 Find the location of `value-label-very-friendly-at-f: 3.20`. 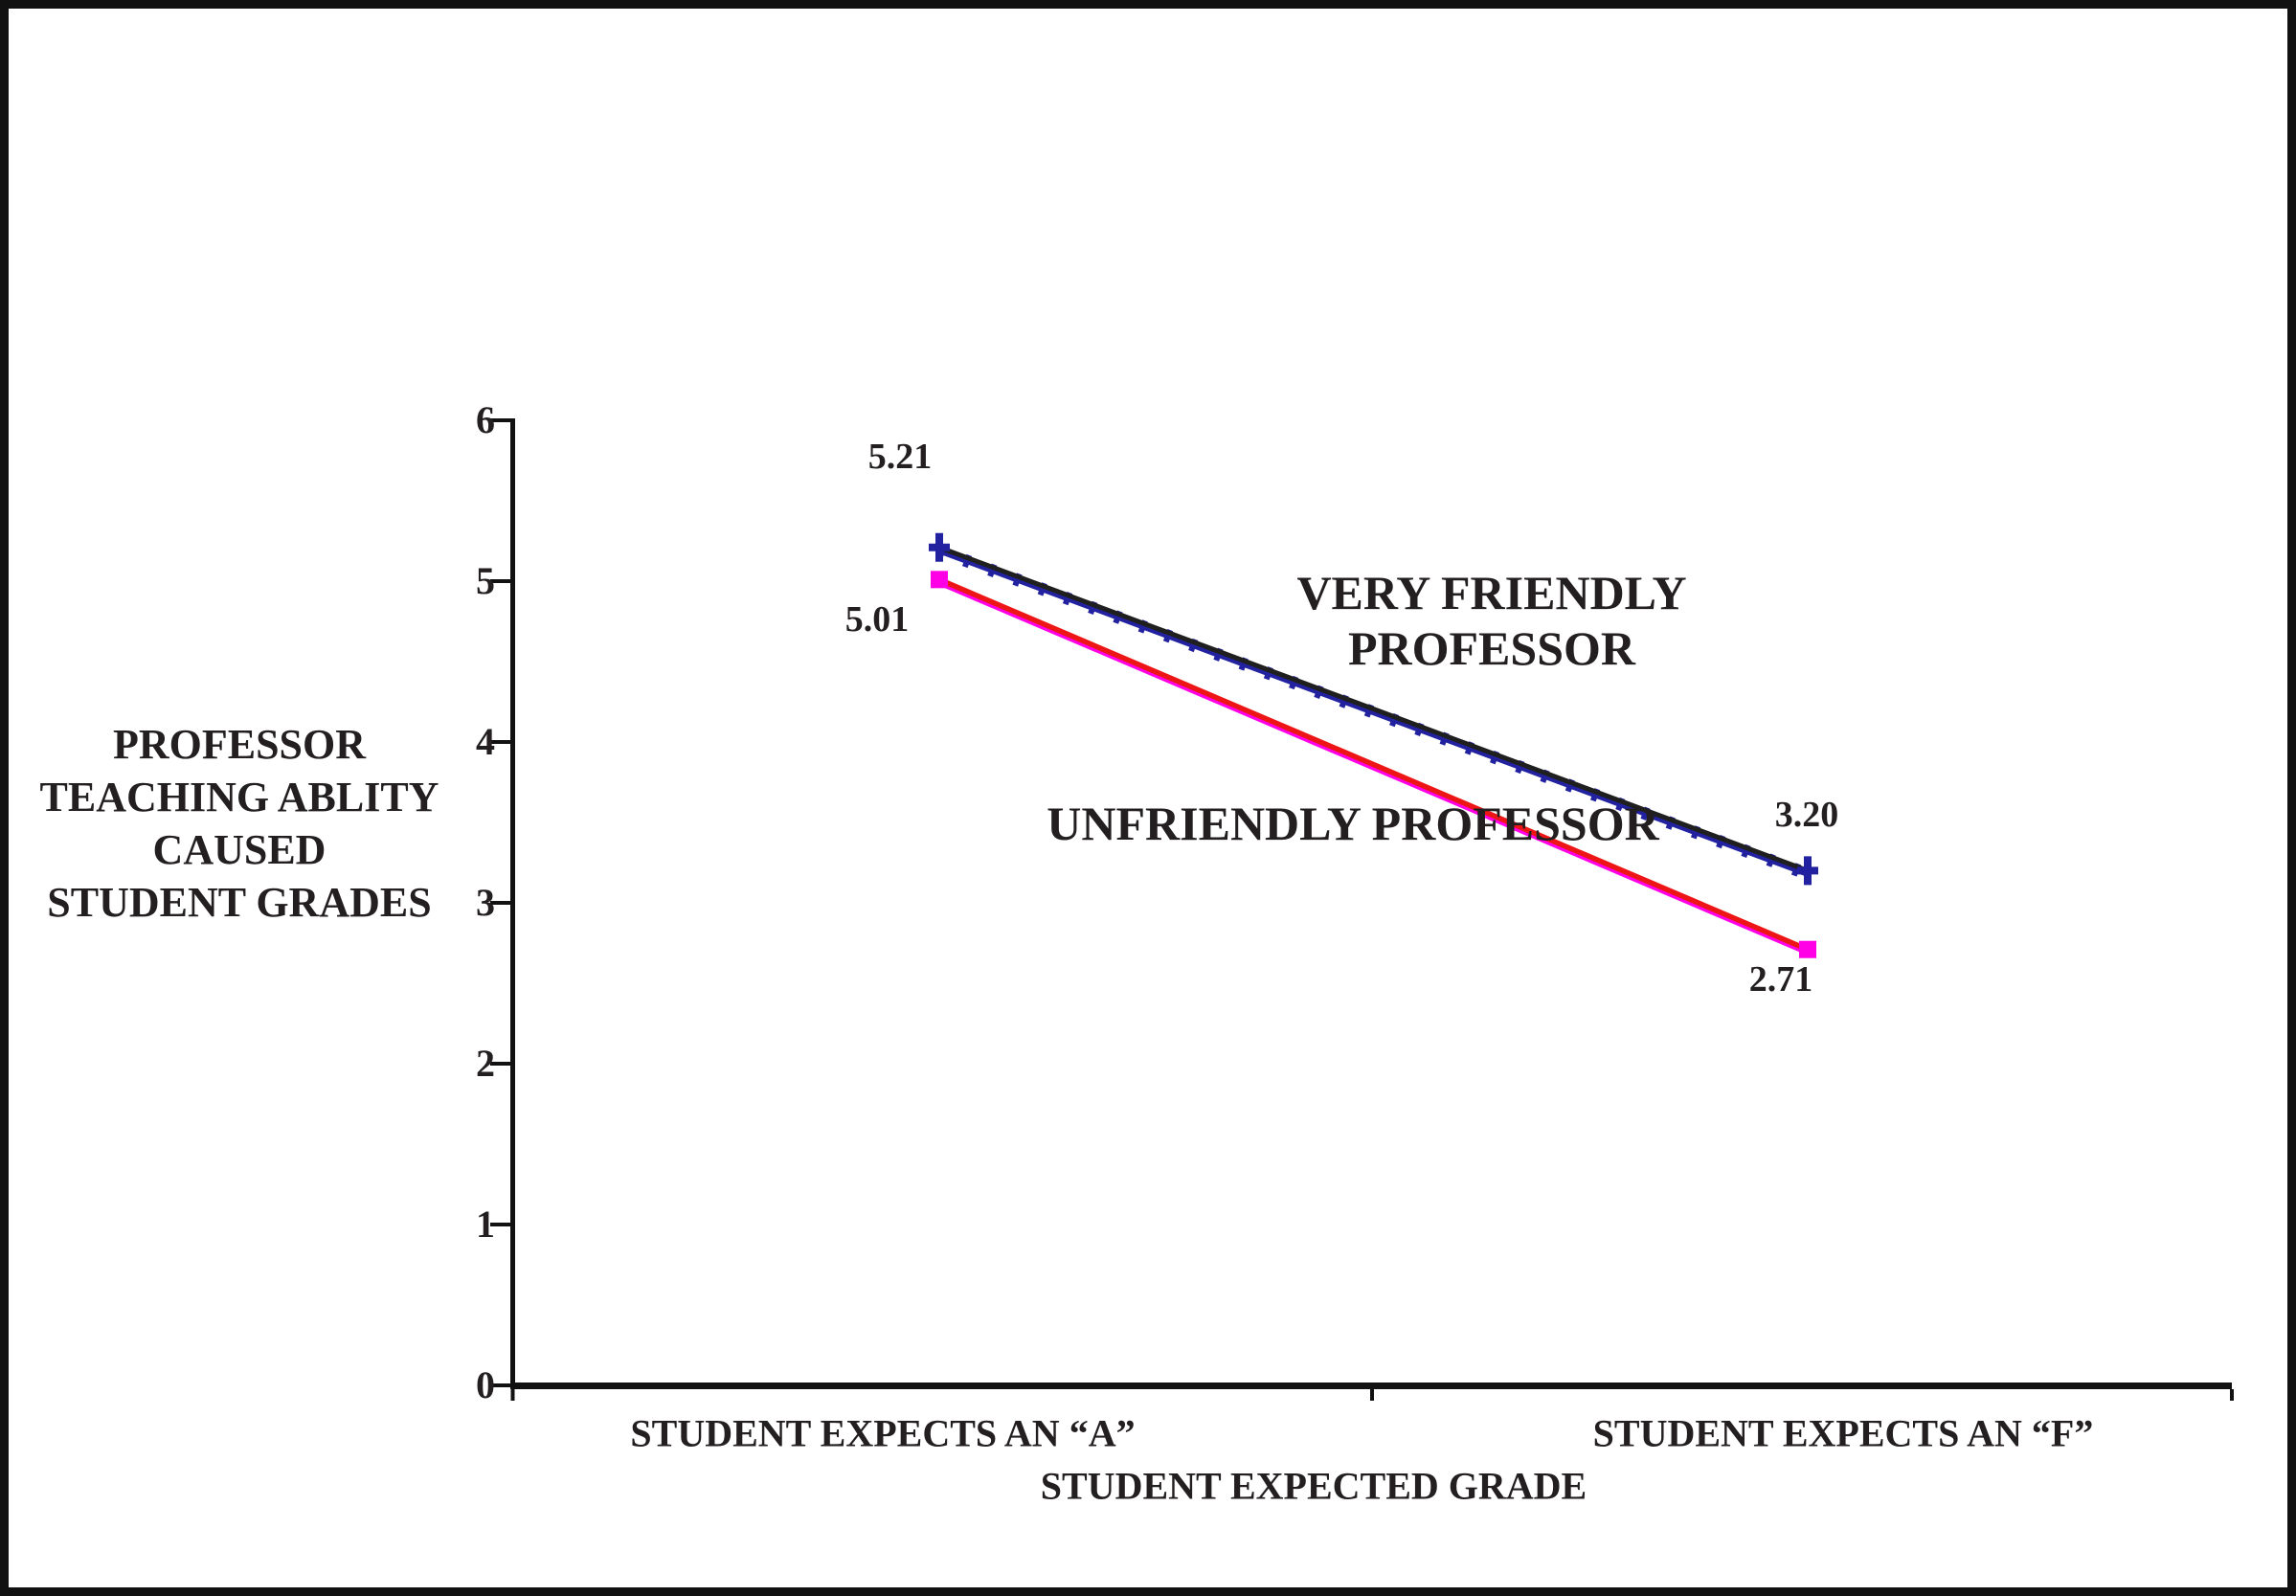

value-label-very-friendly-at-f: 3.20 is located at coordinates (1806, 815).